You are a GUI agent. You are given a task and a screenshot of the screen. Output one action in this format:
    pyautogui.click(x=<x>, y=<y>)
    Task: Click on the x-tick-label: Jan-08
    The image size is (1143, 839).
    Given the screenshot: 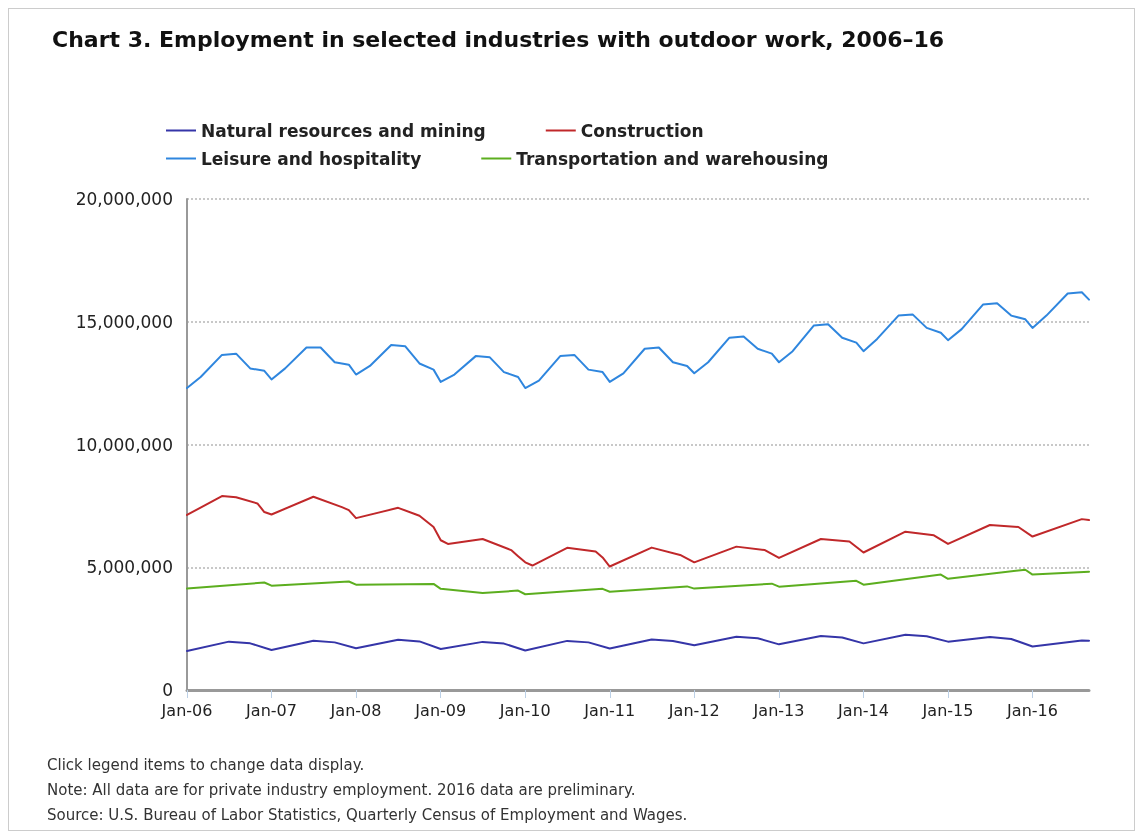 What is the action you would take?
    pyautogui.click(x=355, y=710)
    